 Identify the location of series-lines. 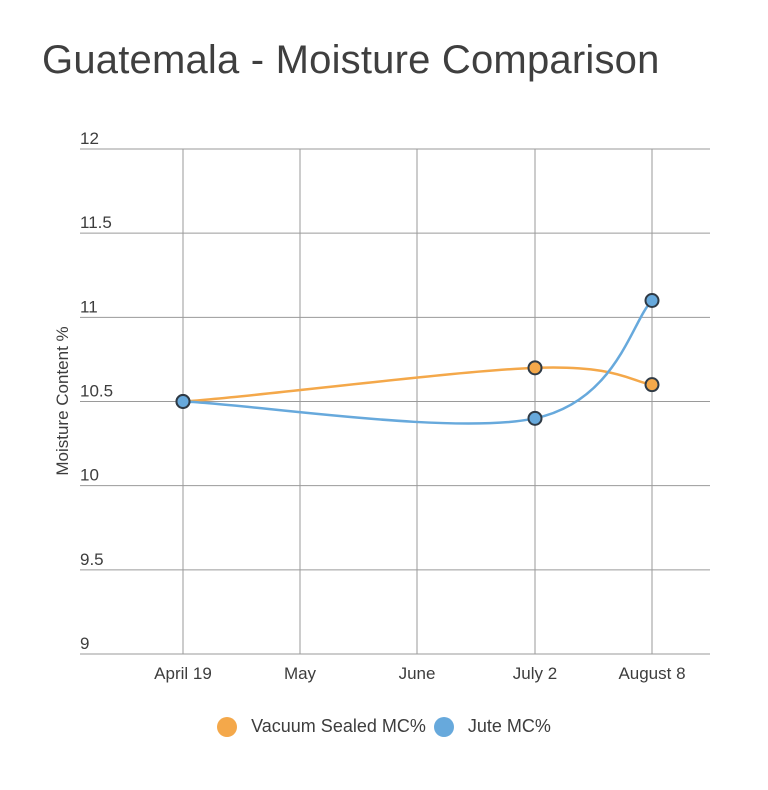
(417, 362).